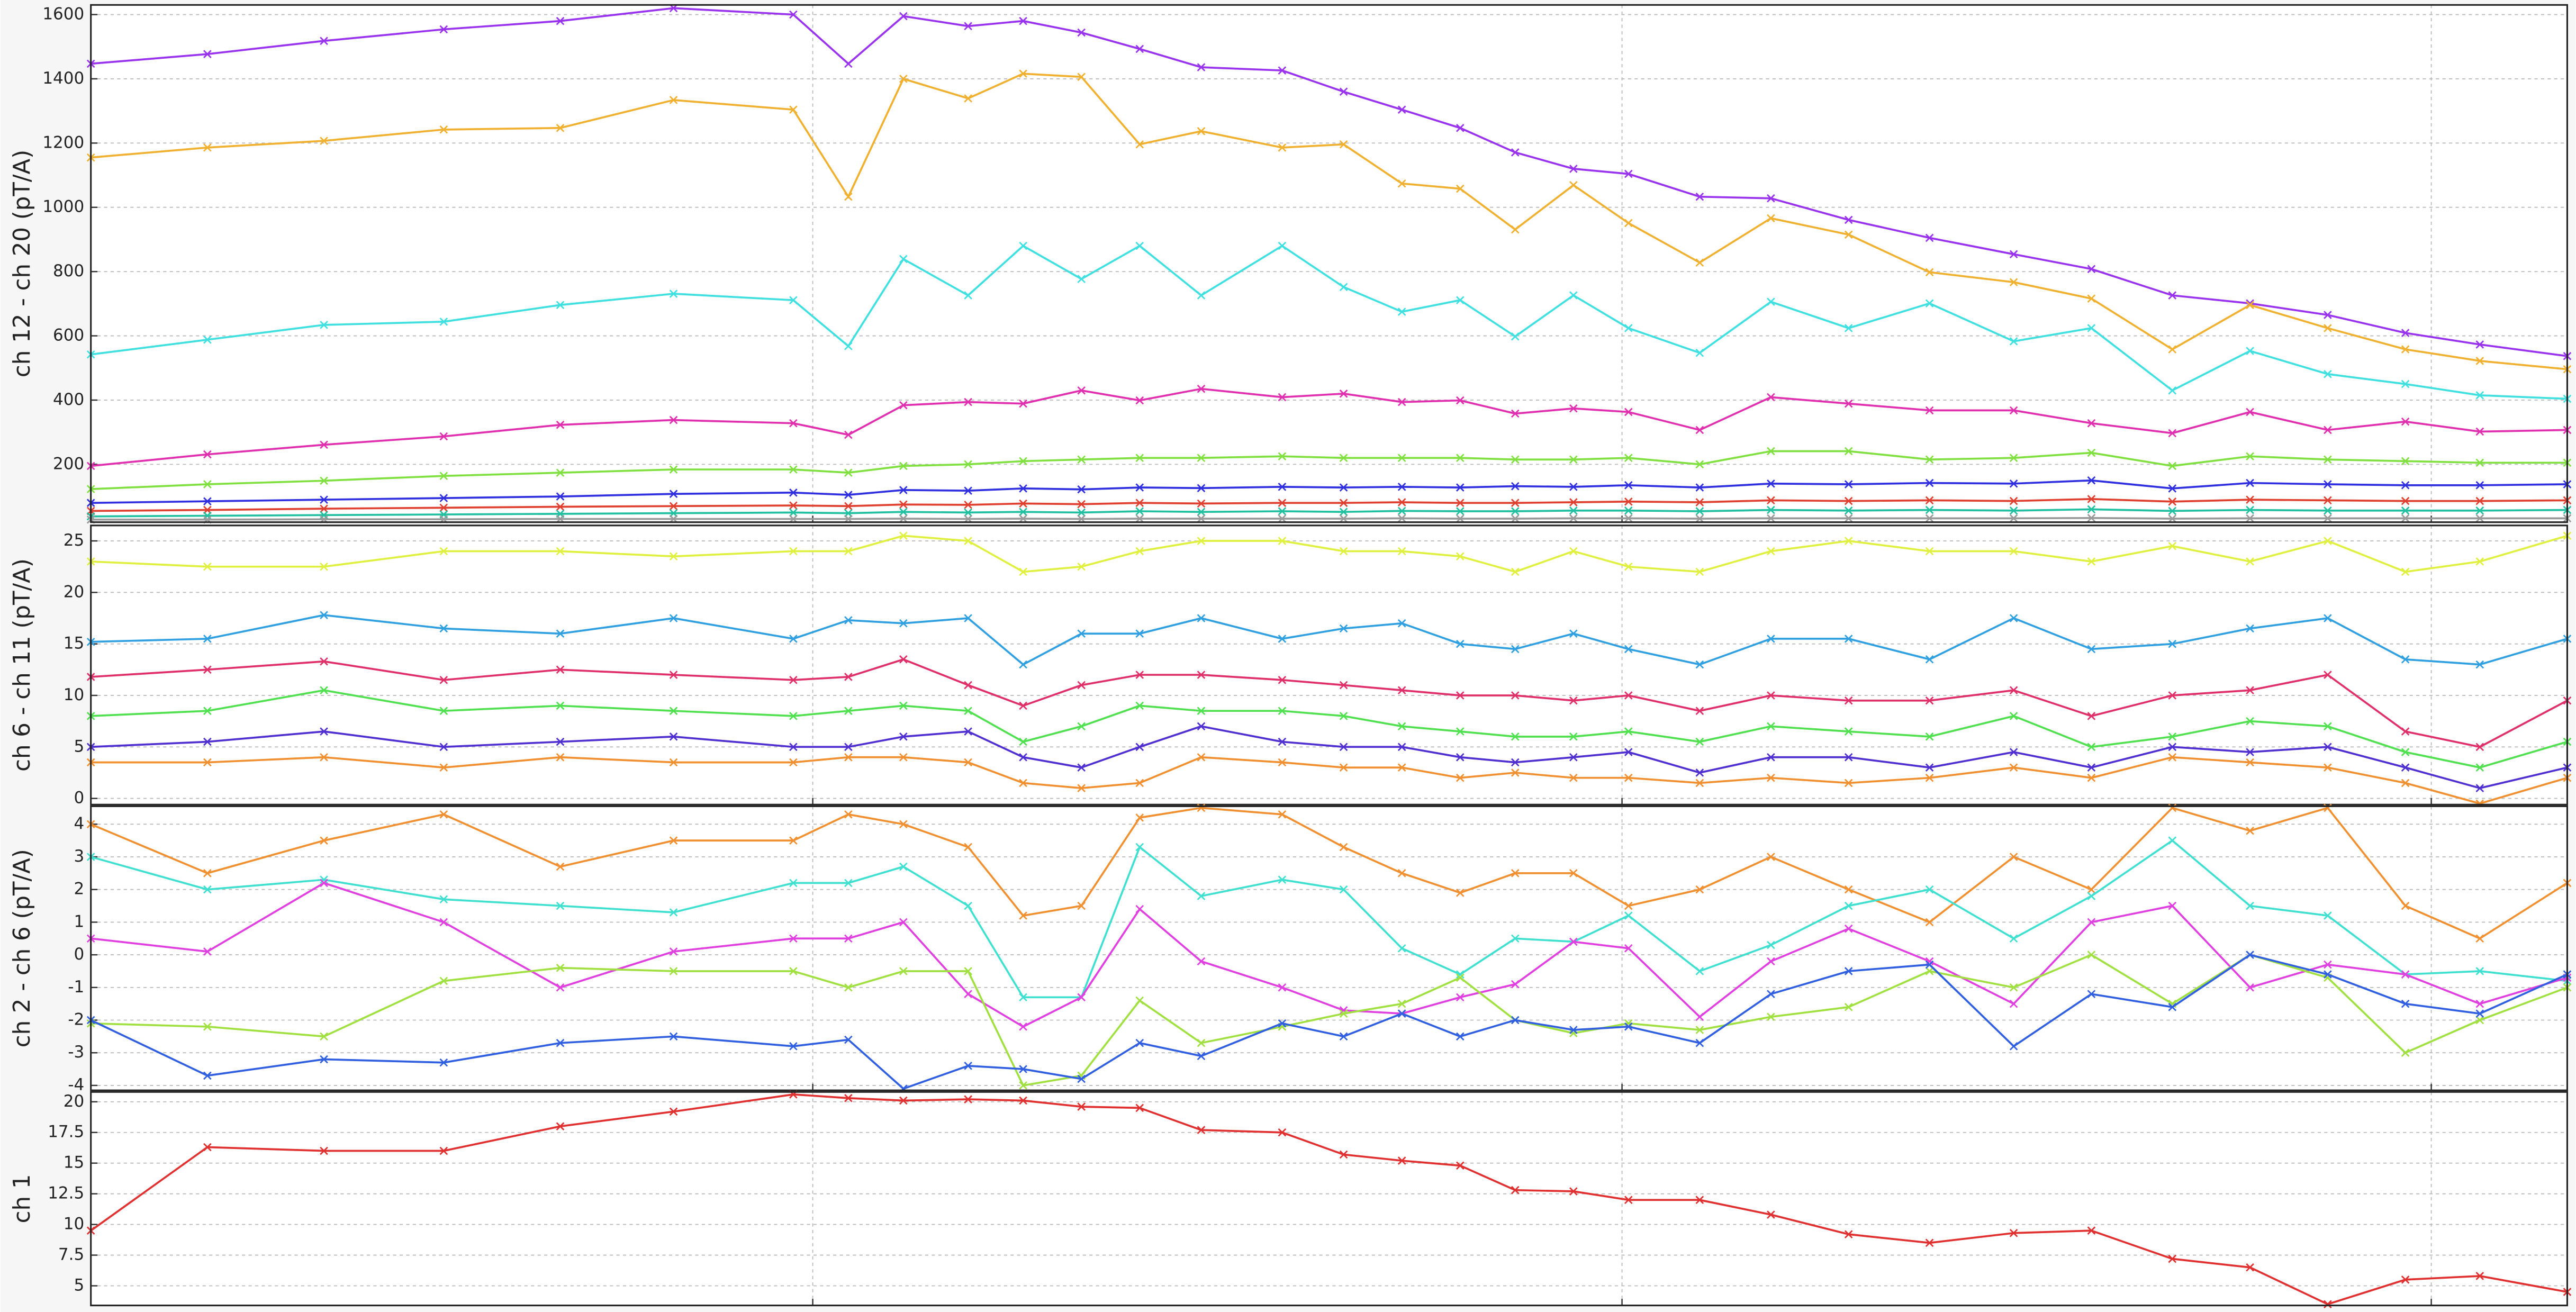 Image resolution: width=2576 pixels, height=1312 pixels. I want to click on y-axis-label: ch 2 - ch 6 (pT/A), so click(22, 948).